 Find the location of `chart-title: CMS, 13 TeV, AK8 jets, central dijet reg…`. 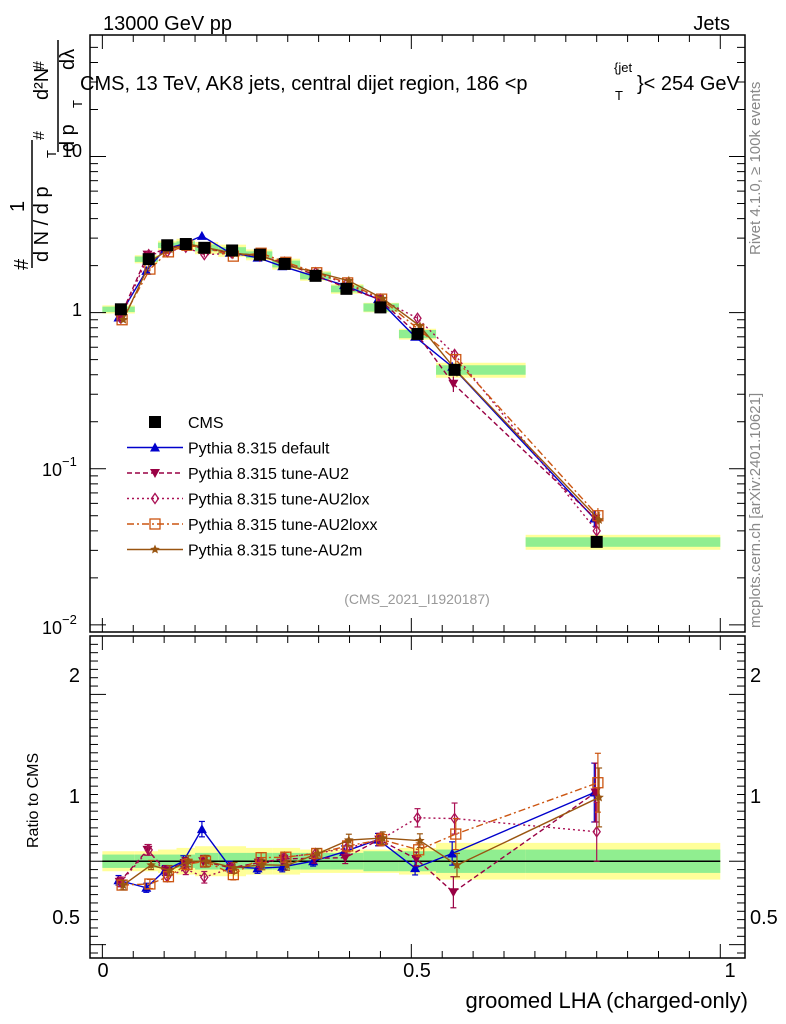

chart-title: CMS, 13 TeV, AK8 jets, central dijet reg… is located at coordinates (410, 81).